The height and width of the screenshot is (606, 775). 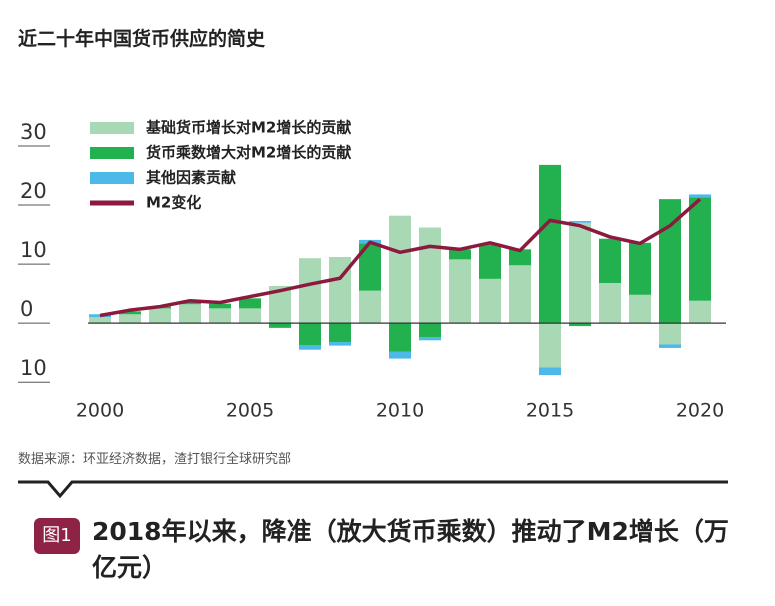 What do you see at coordinates (173, 203) in the screenshot?
I see `legend-label: M2变化` at bounding box center [173, 203].